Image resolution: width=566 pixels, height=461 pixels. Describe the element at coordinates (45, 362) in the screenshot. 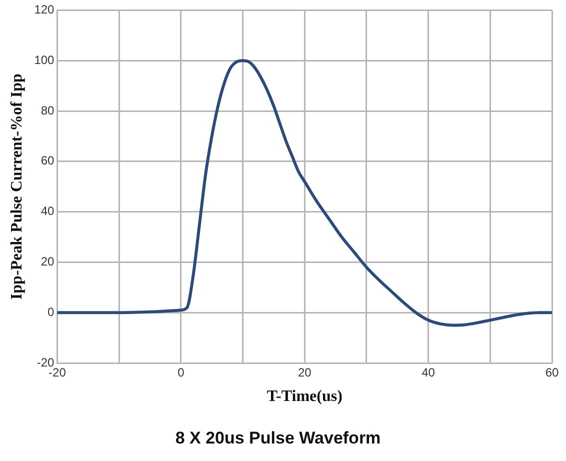

I see `y-tick-label: -20` at that location.